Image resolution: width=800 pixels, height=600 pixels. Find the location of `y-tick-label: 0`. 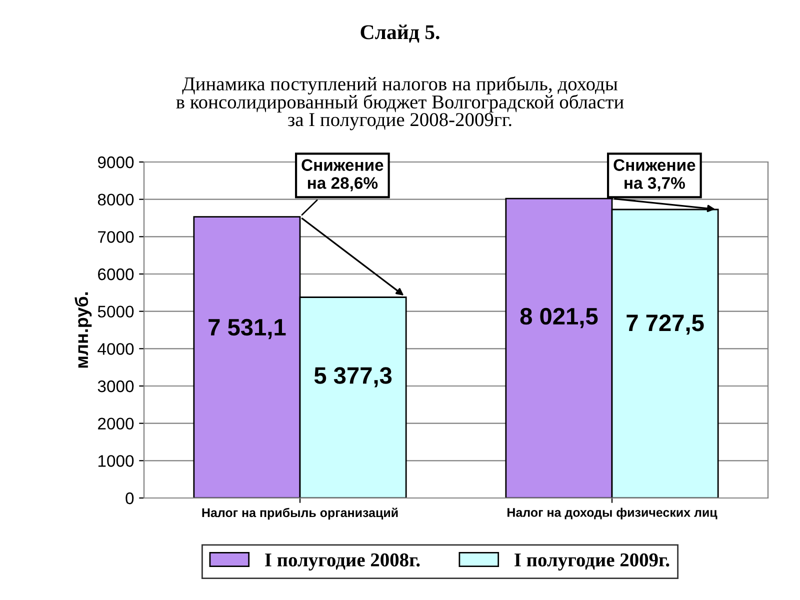

y-tick-label: 0 is located at coordinates (130, 498).